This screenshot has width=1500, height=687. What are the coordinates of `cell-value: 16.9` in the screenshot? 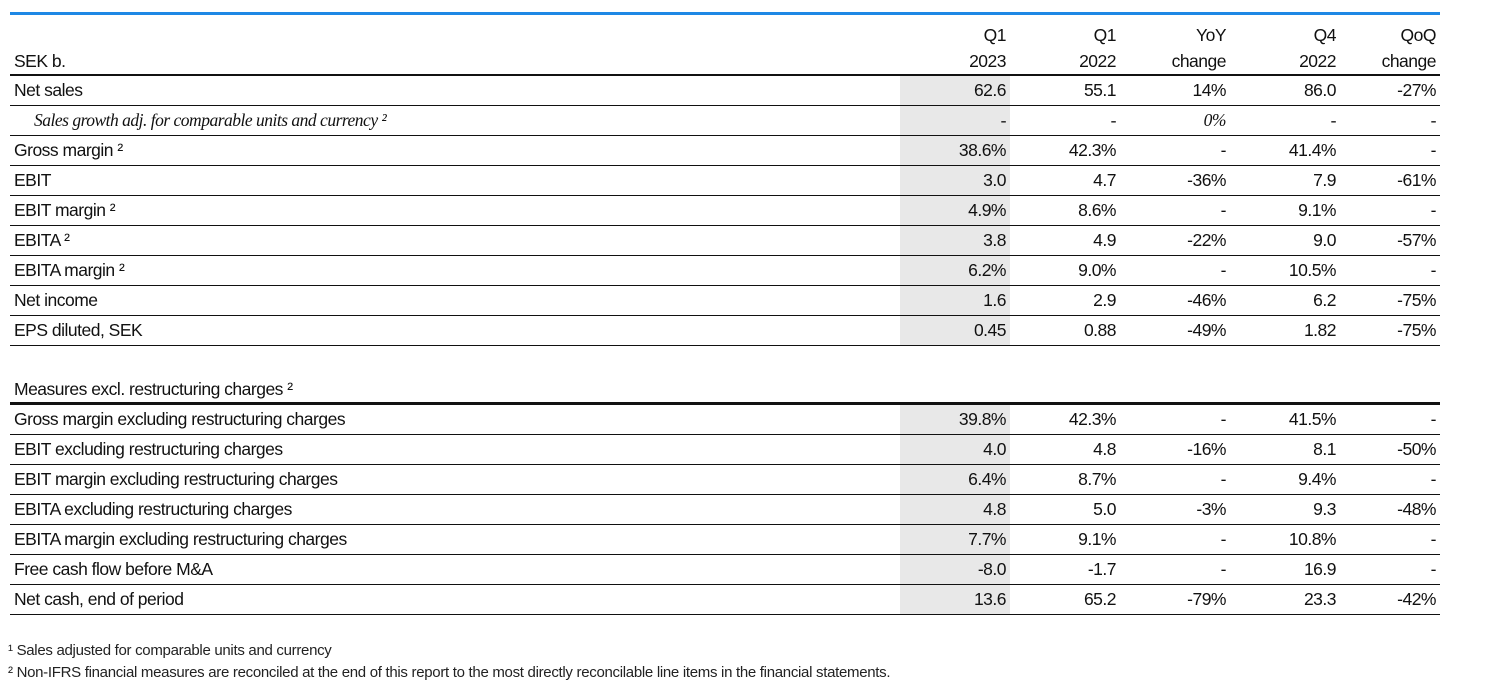 It's located at (1285, 569).